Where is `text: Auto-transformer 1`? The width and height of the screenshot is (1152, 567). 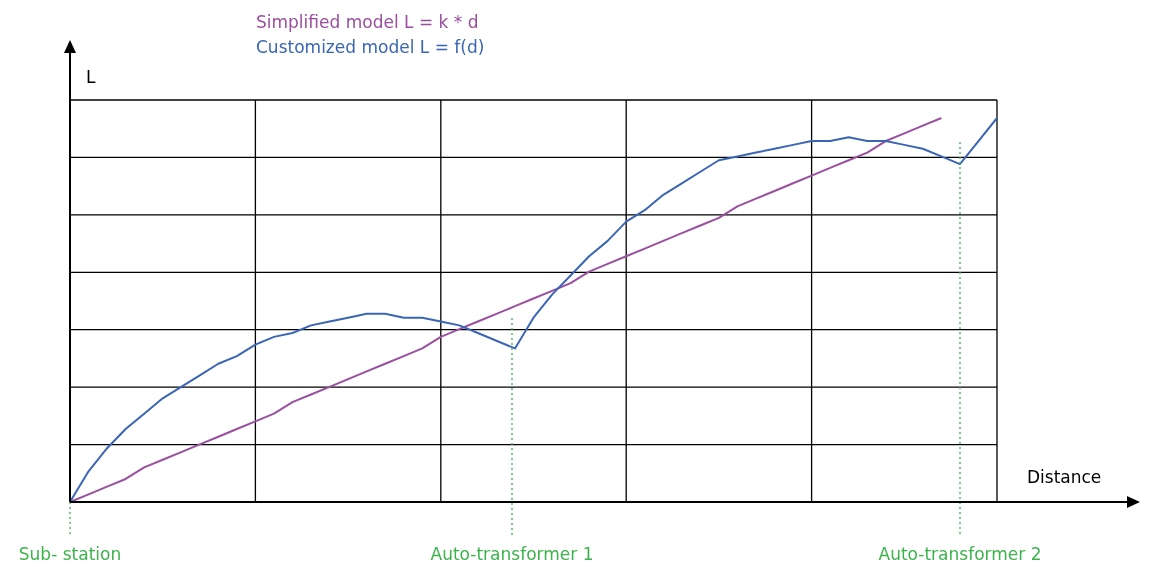
text: Auto-transformer 1 is located at coordinates (512, 554).